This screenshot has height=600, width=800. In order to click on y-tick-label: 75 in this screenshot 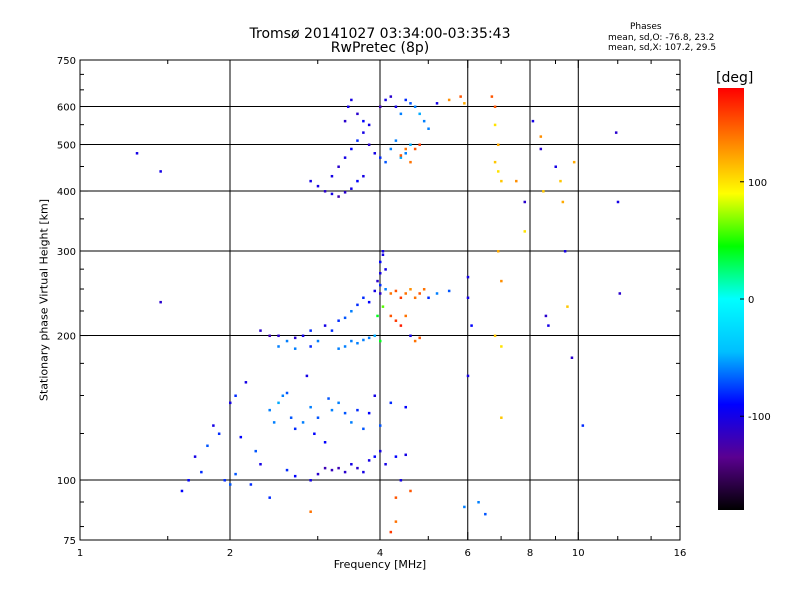, I will do `click(69, 541)`.